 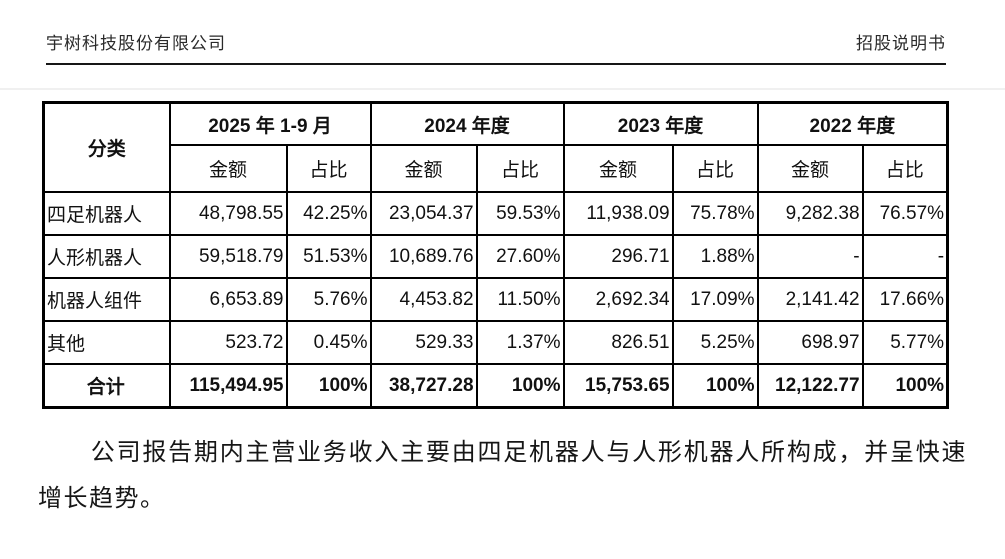 I want to click on ratio-cell: 59.53%, so click(x=520, y=213).